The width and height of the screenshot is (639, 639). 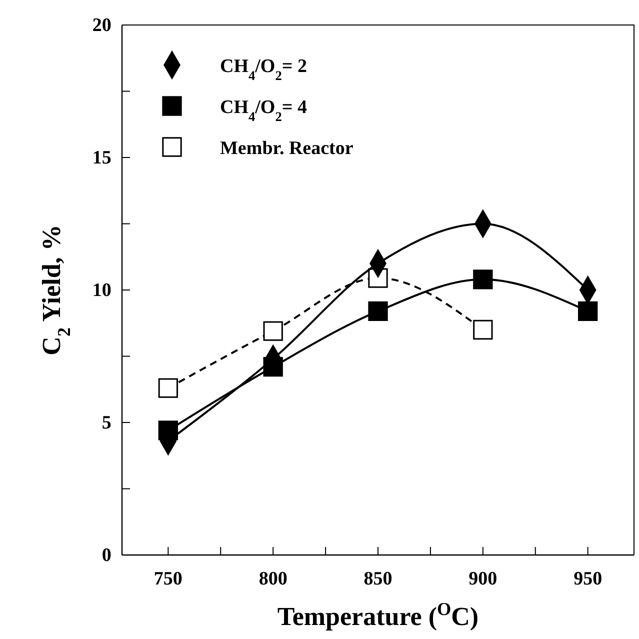 I want to click on legend-label: CH$_{4}$/O$_{2}$= 2, so click(x=263, y=69).